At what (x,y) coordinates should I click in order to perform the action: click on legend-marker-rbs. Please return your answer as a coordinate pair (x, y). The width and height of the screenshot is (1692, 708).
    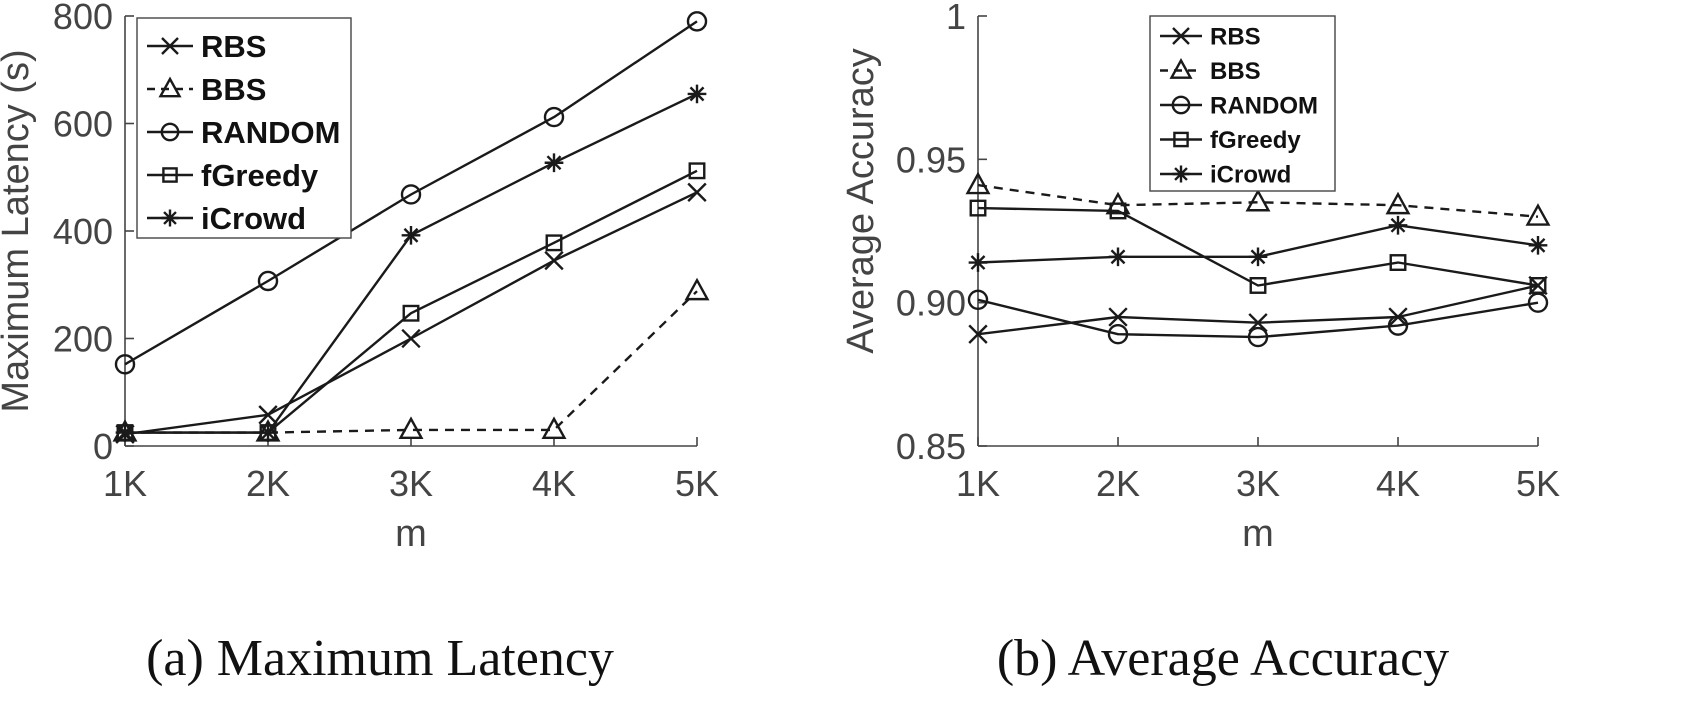
    Looking at the image, I should click on (1181, 36).